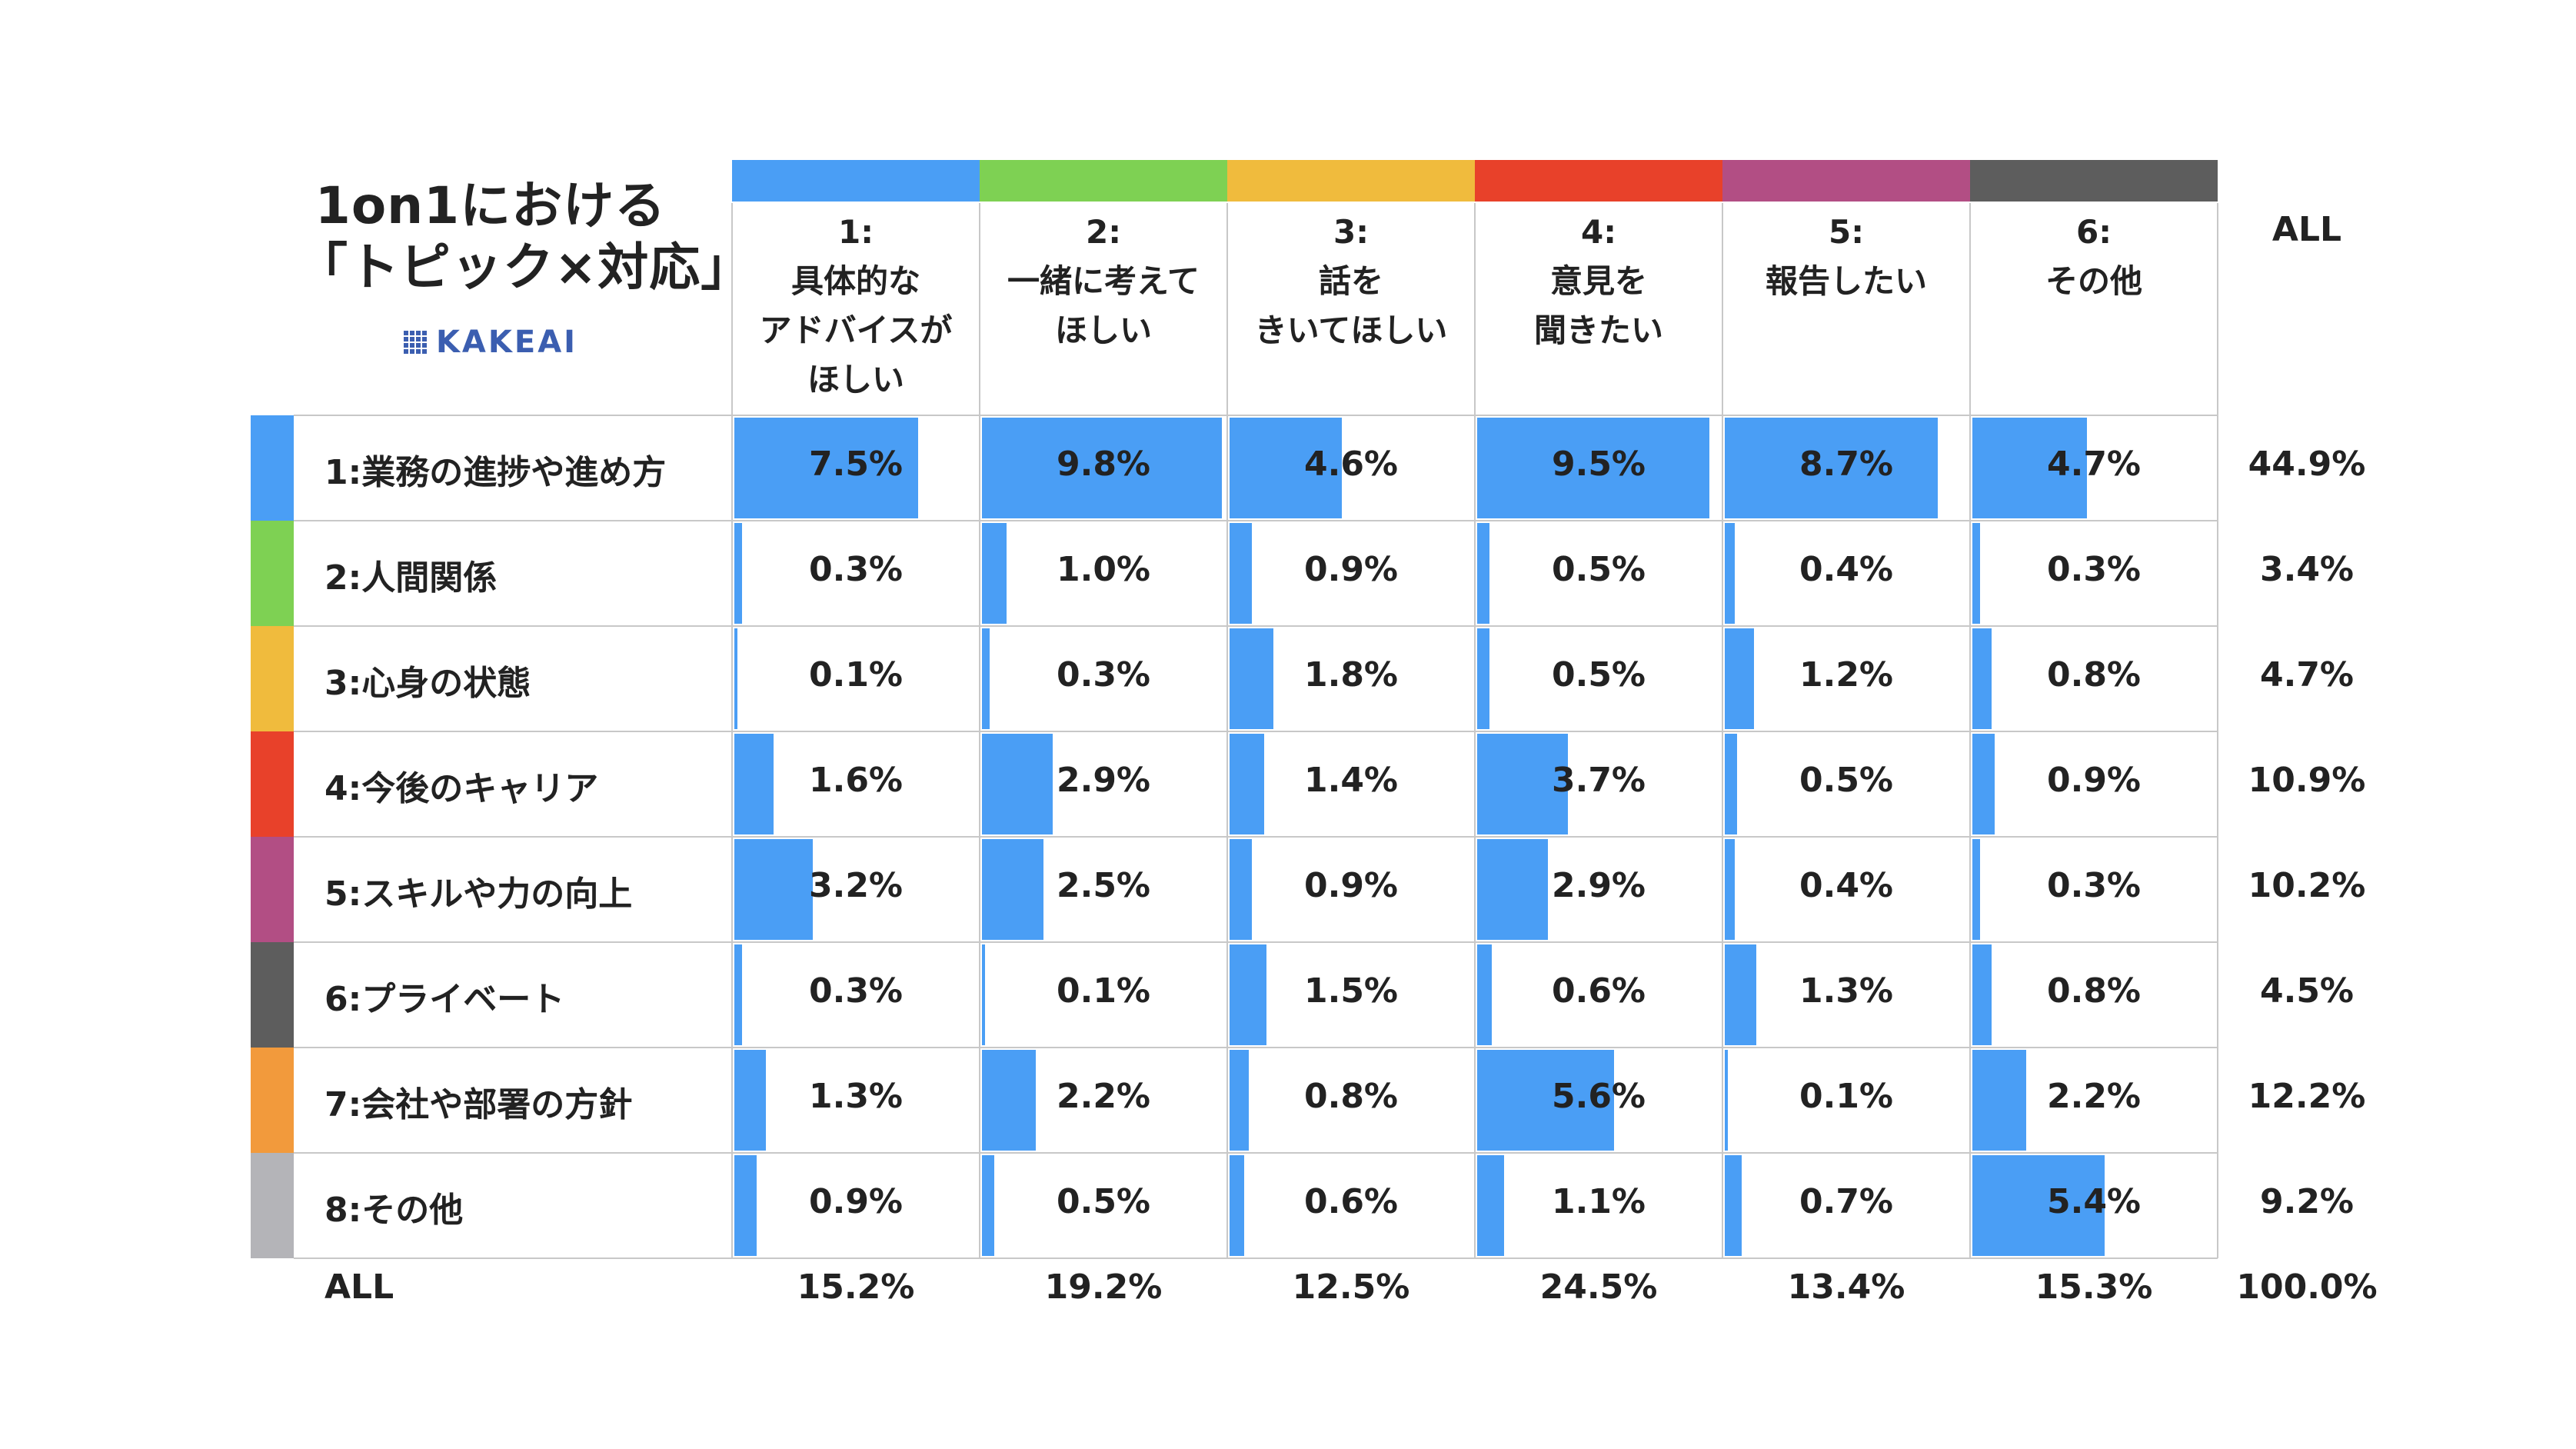 Image resolution: width=2576 pixels, height=1449 pixels. What do you see at coordinates (856, 1287) in the screenshot?
I see `column-total: 15.2%` at bounding box center [856, 1287].